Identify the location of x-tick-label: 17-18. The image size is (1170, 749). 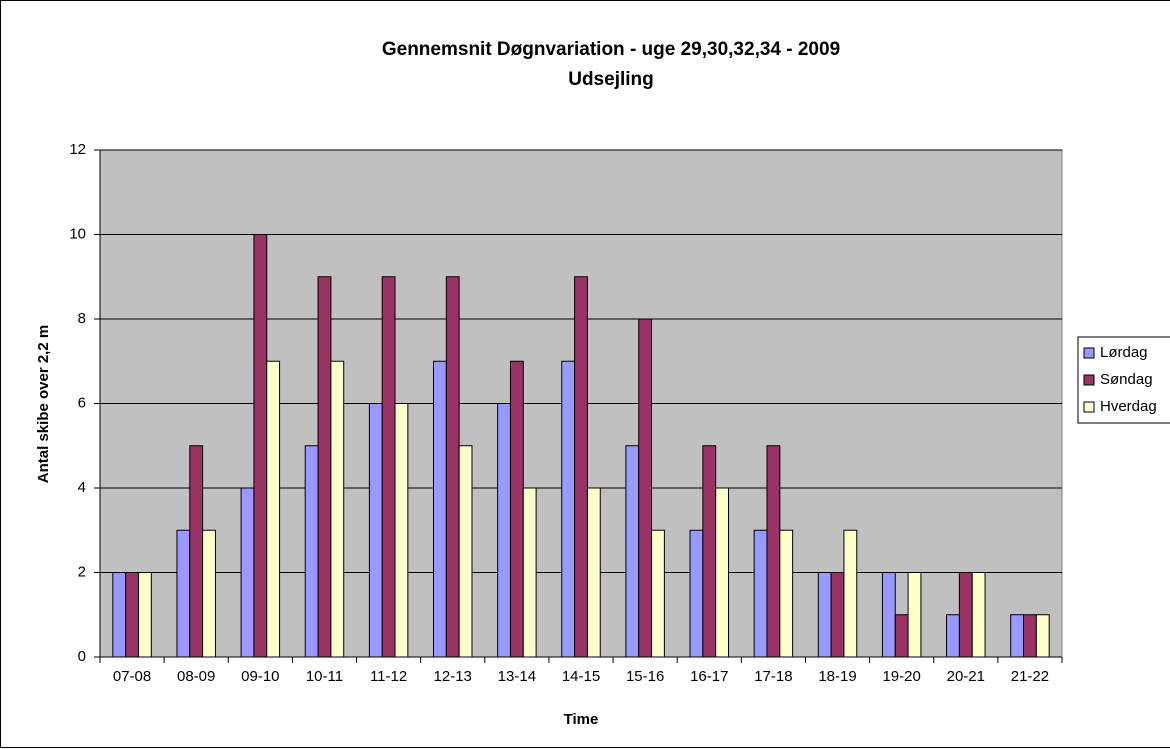
(773, 676).